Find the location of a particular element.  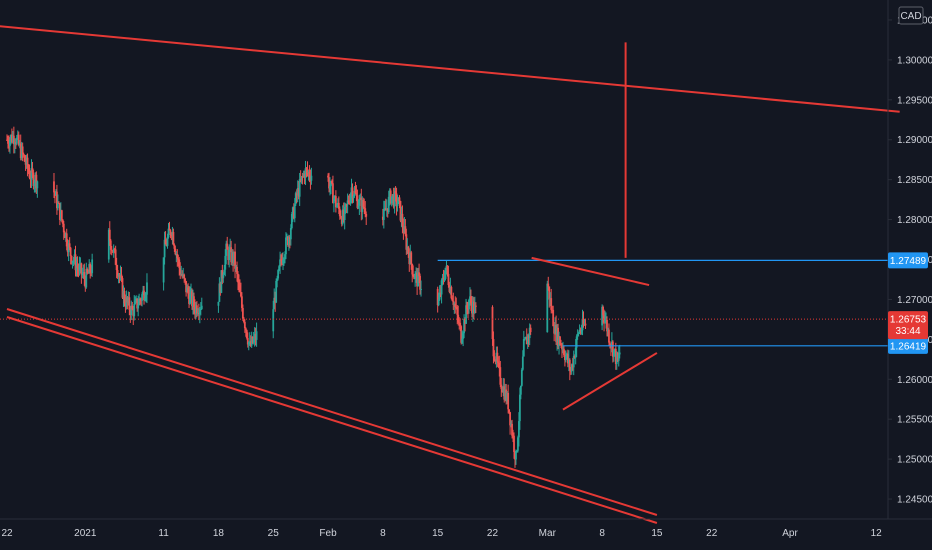

time-tick-label: 15 is located at coordinates (657, 533).